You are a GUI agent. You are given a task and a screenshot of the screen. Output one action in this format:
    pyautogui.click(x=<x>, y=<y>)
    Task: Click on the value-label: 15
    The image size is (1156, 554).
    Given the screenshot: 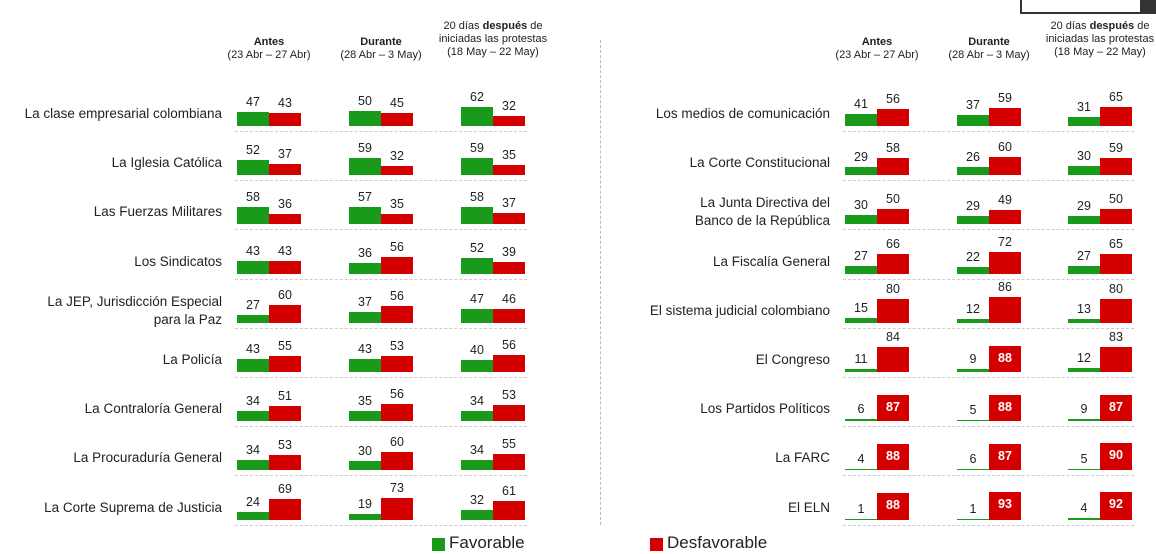 What is the action you would take?
    pyautogui.click(x=861, y=308)
    